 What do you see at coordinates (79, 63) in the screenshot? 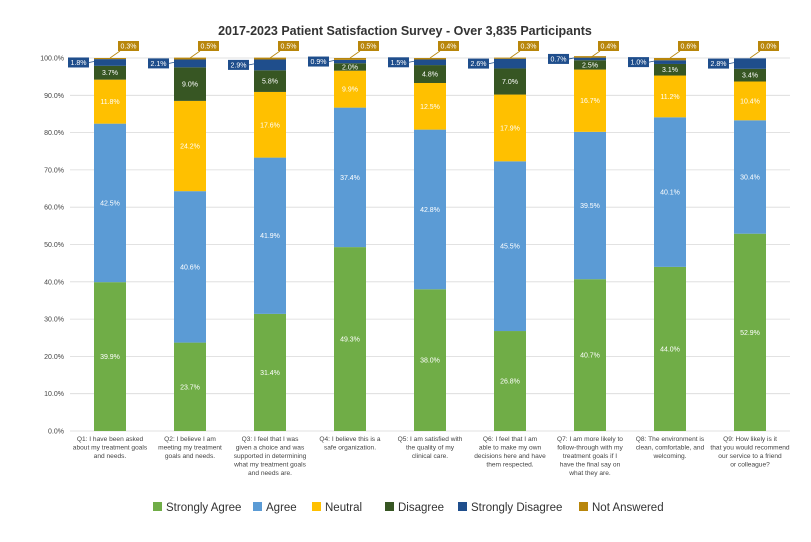
I see `data-label: 1.8%` at bounding box center [79, 63].